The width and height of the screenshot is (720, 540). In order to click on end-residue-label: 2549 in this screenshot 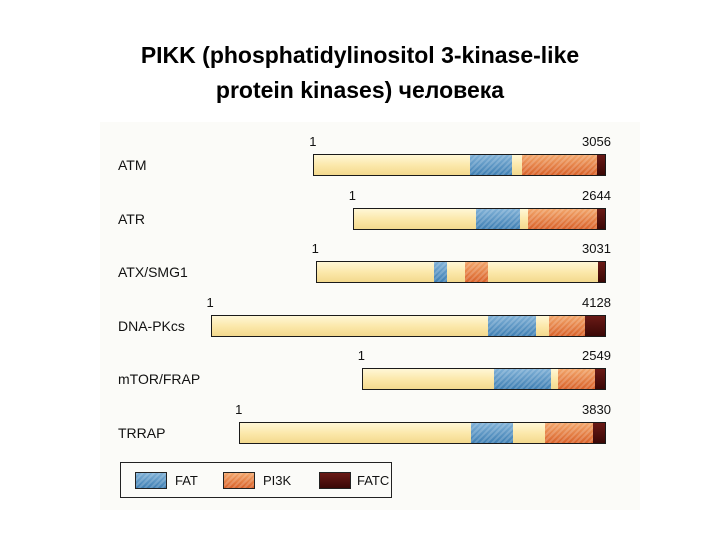, I will do `click(596, 355)`.